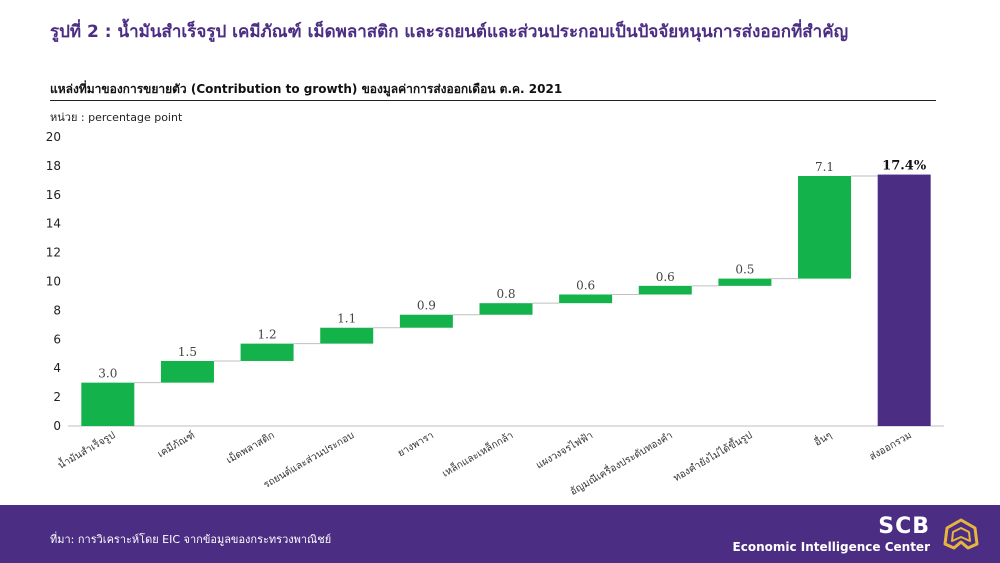  What do you see at coordinates (267, 335) in the screenshot?
I see `data-label: 1.2` at bounding box center [267, 335].